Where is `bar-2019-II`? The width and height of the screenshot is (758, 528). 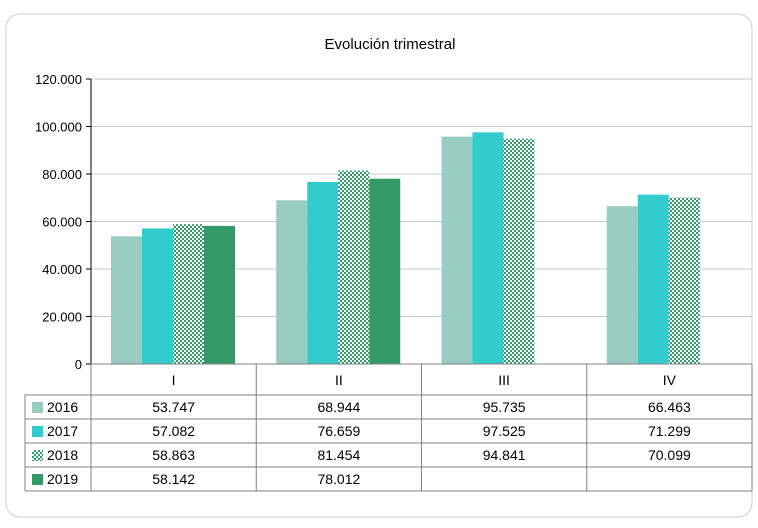
bar-2019-II is located at coordinates (385, 271).